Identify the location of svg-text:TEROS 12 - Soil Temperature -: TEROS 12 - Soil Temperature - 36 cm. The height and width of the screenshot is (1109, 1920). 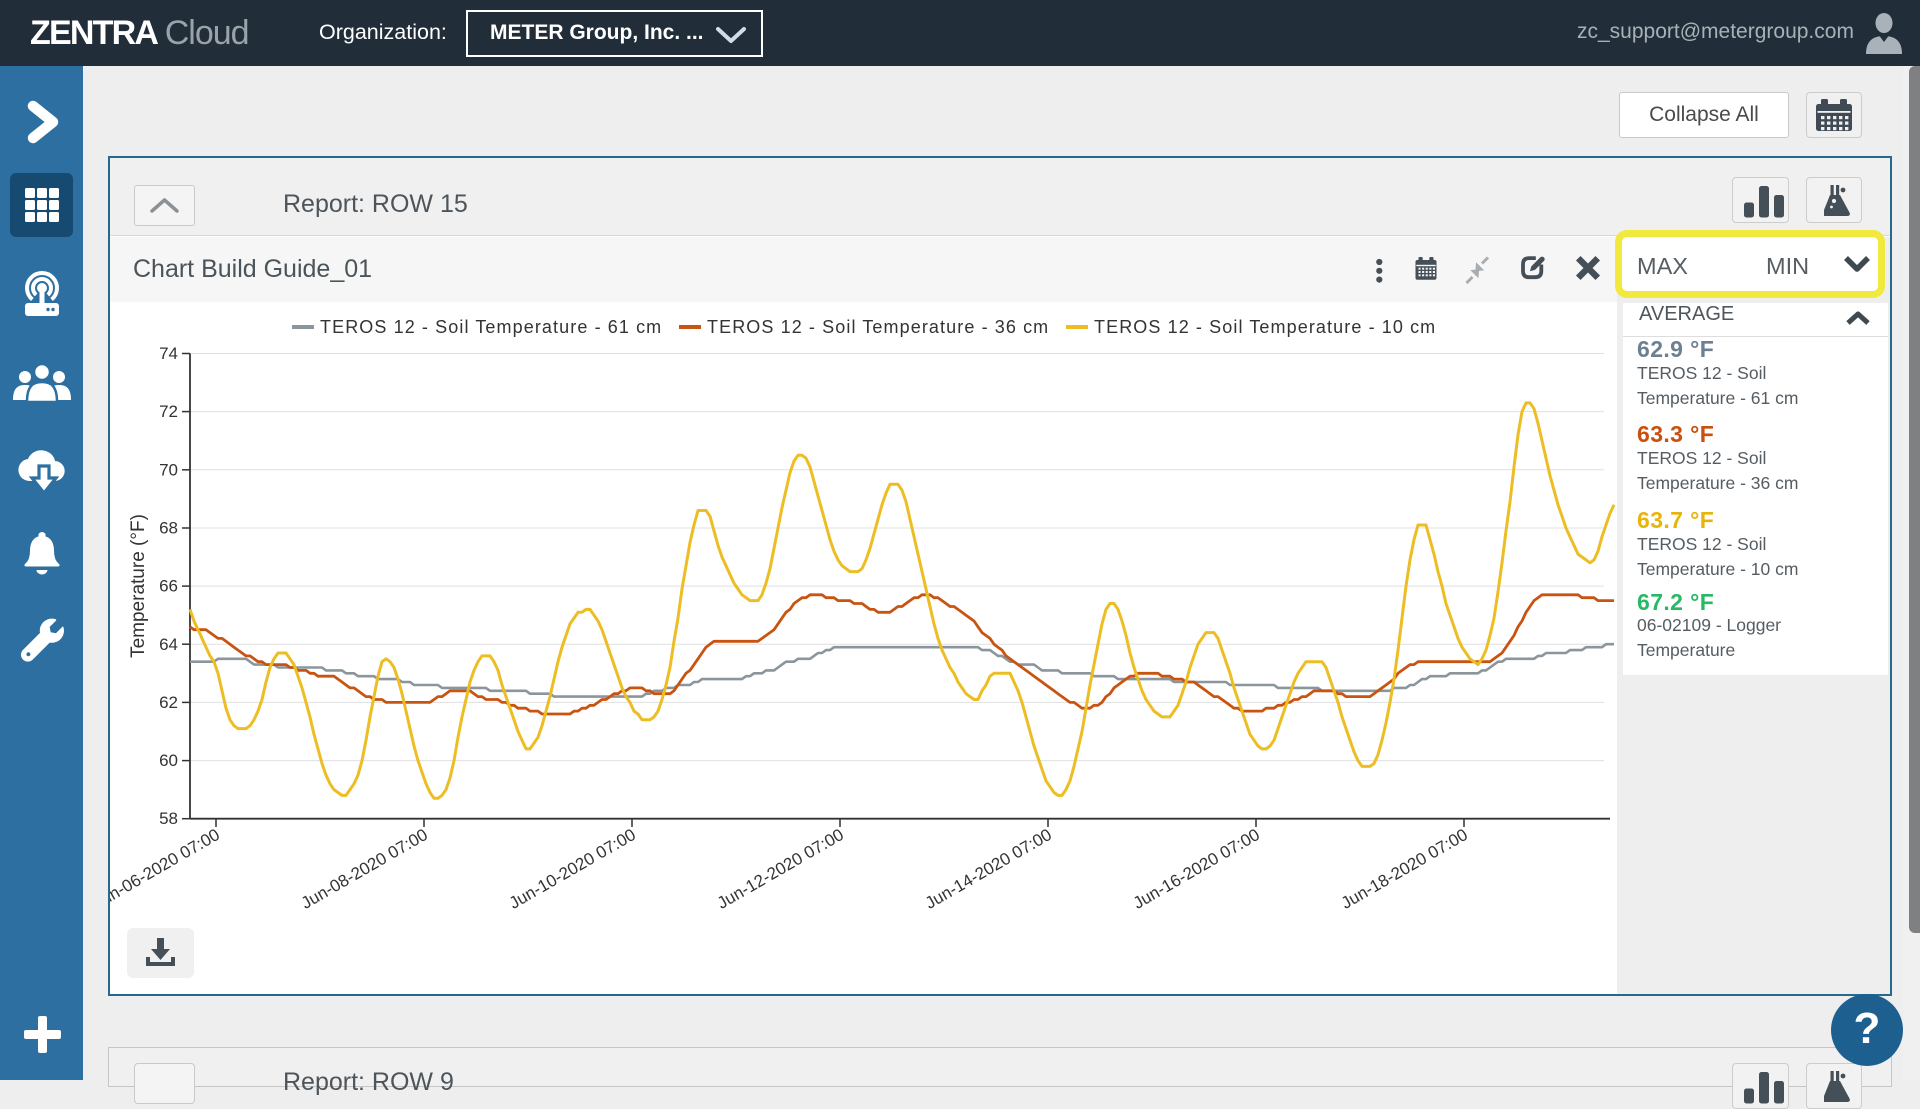
(878, 327).